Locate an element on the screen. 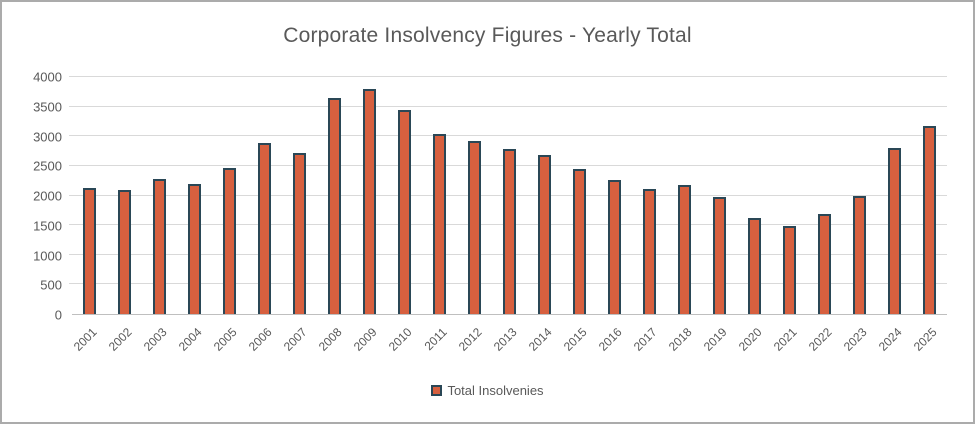 This screenshot has height=424, width=975. x-tick-label: 2008 is located at coordinates (330, 339).